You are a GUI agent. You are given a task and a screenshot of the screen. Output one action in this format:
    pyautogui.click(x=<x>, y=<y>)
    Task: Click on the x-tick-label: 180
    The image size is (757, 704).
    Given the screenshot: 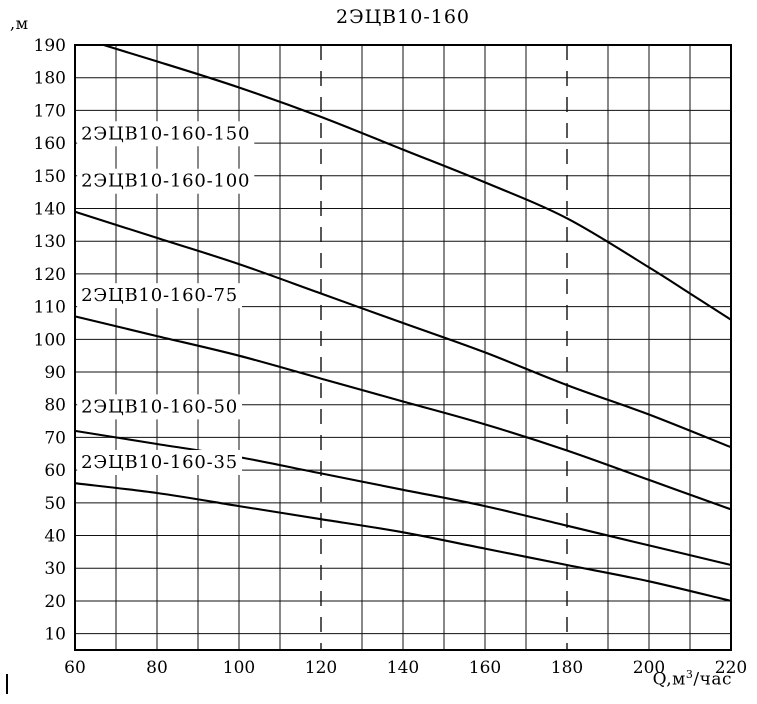 What is the action you would take?
    pyautogui.click(x=567, y=668)
    